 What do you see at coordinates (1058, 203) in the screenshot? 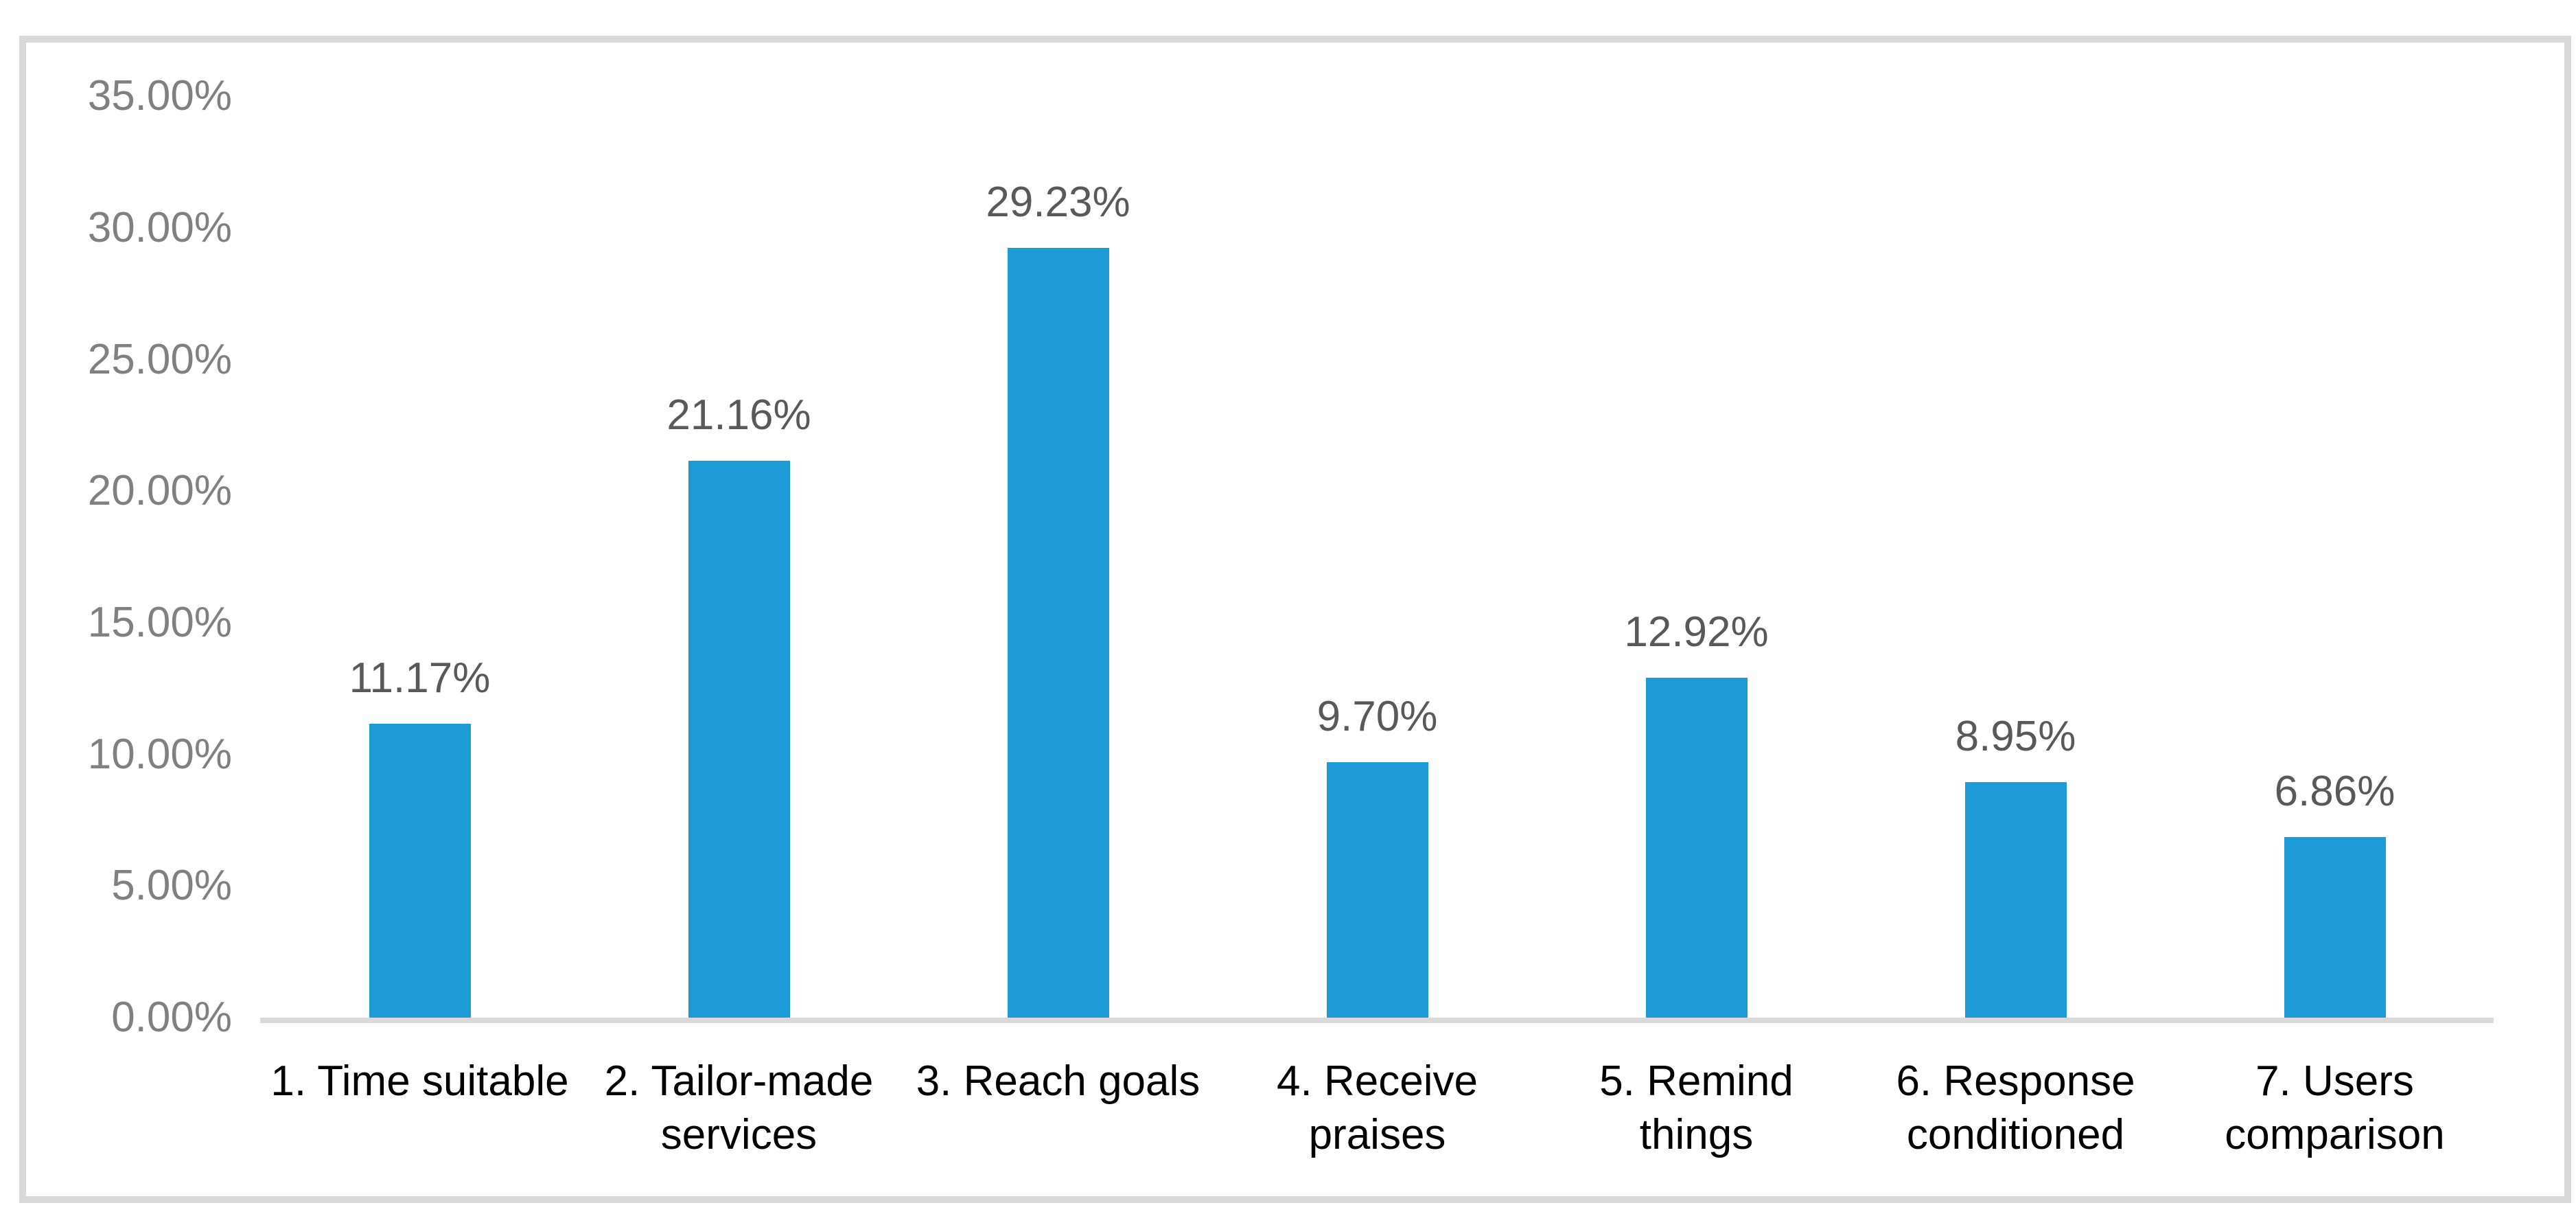
I see `data-label-3: 29.23%` at bounding box center [1058, 203].